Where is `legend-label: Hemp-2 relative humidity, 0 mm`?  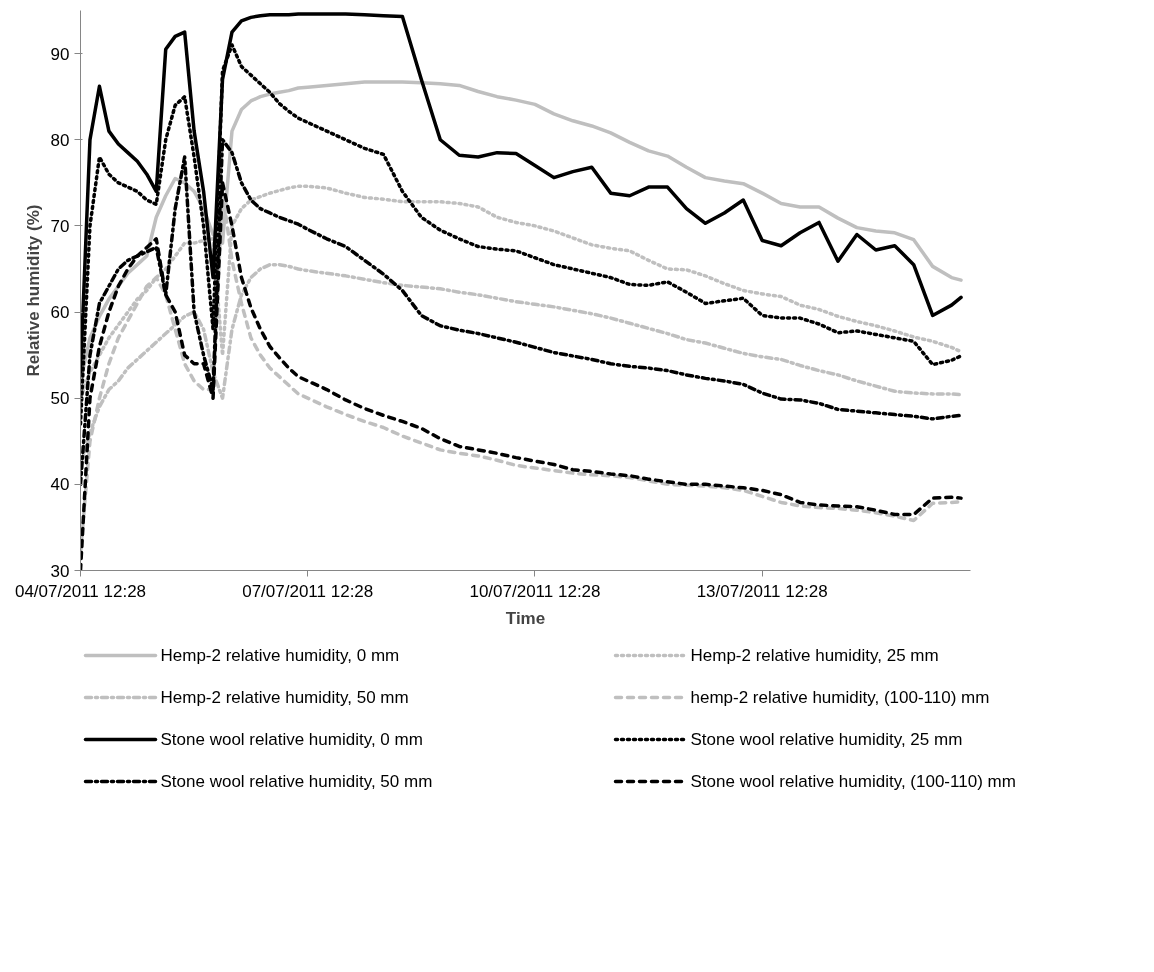 legend-label: Hemp-2 relative humidity, 0 mm is located at coordinates (280, 655).